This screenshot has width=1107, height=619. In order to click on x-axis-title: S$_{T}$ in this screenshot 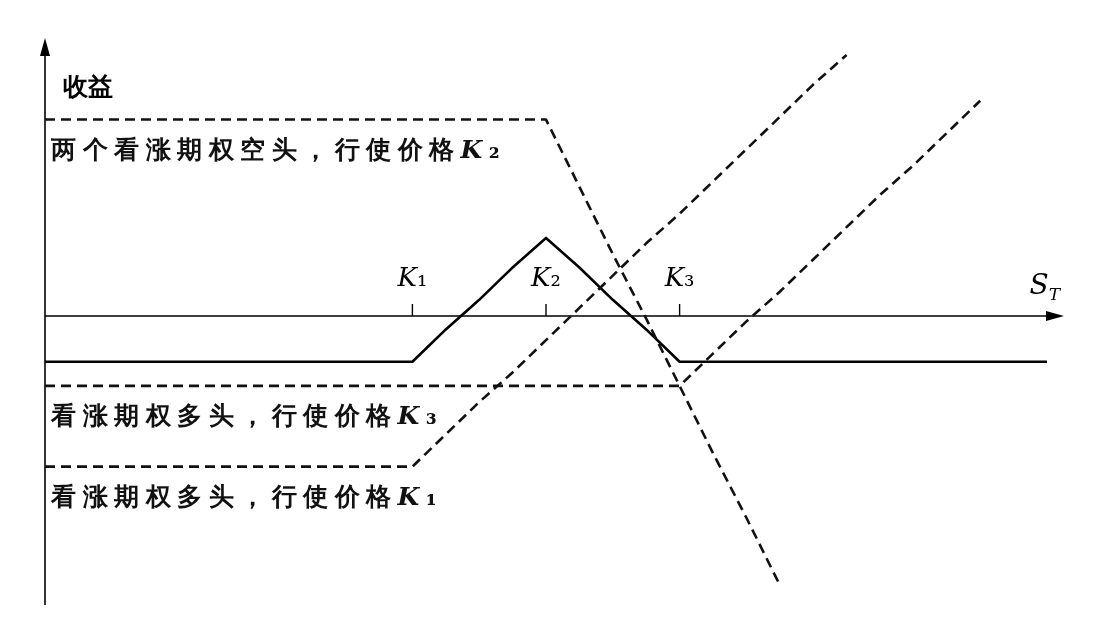, I will do `click(1045, 286)`.